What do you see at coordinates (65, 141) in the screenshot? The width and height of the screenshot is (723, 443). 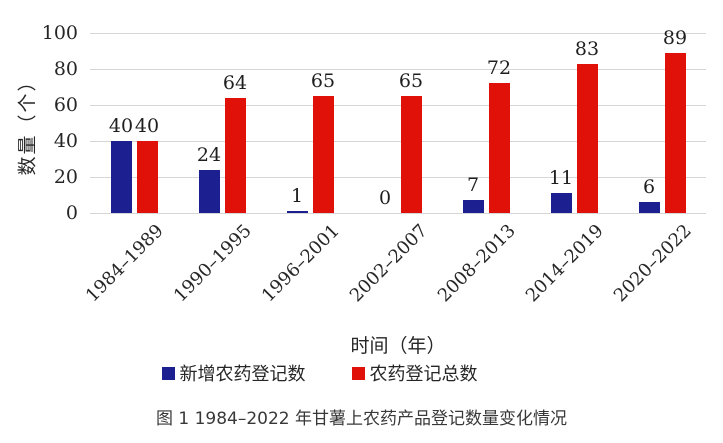 I see `y-tick-label: 40` at bounding box center [65, 141].